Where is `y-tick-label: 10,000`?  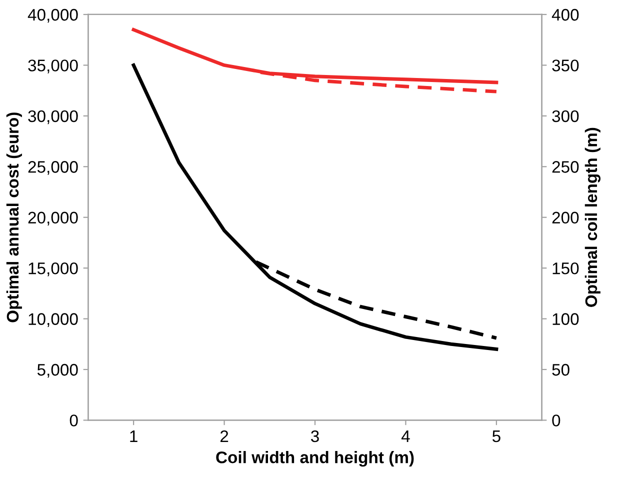
y-tick-label: 10,000 is located at coordinates (53, 320).